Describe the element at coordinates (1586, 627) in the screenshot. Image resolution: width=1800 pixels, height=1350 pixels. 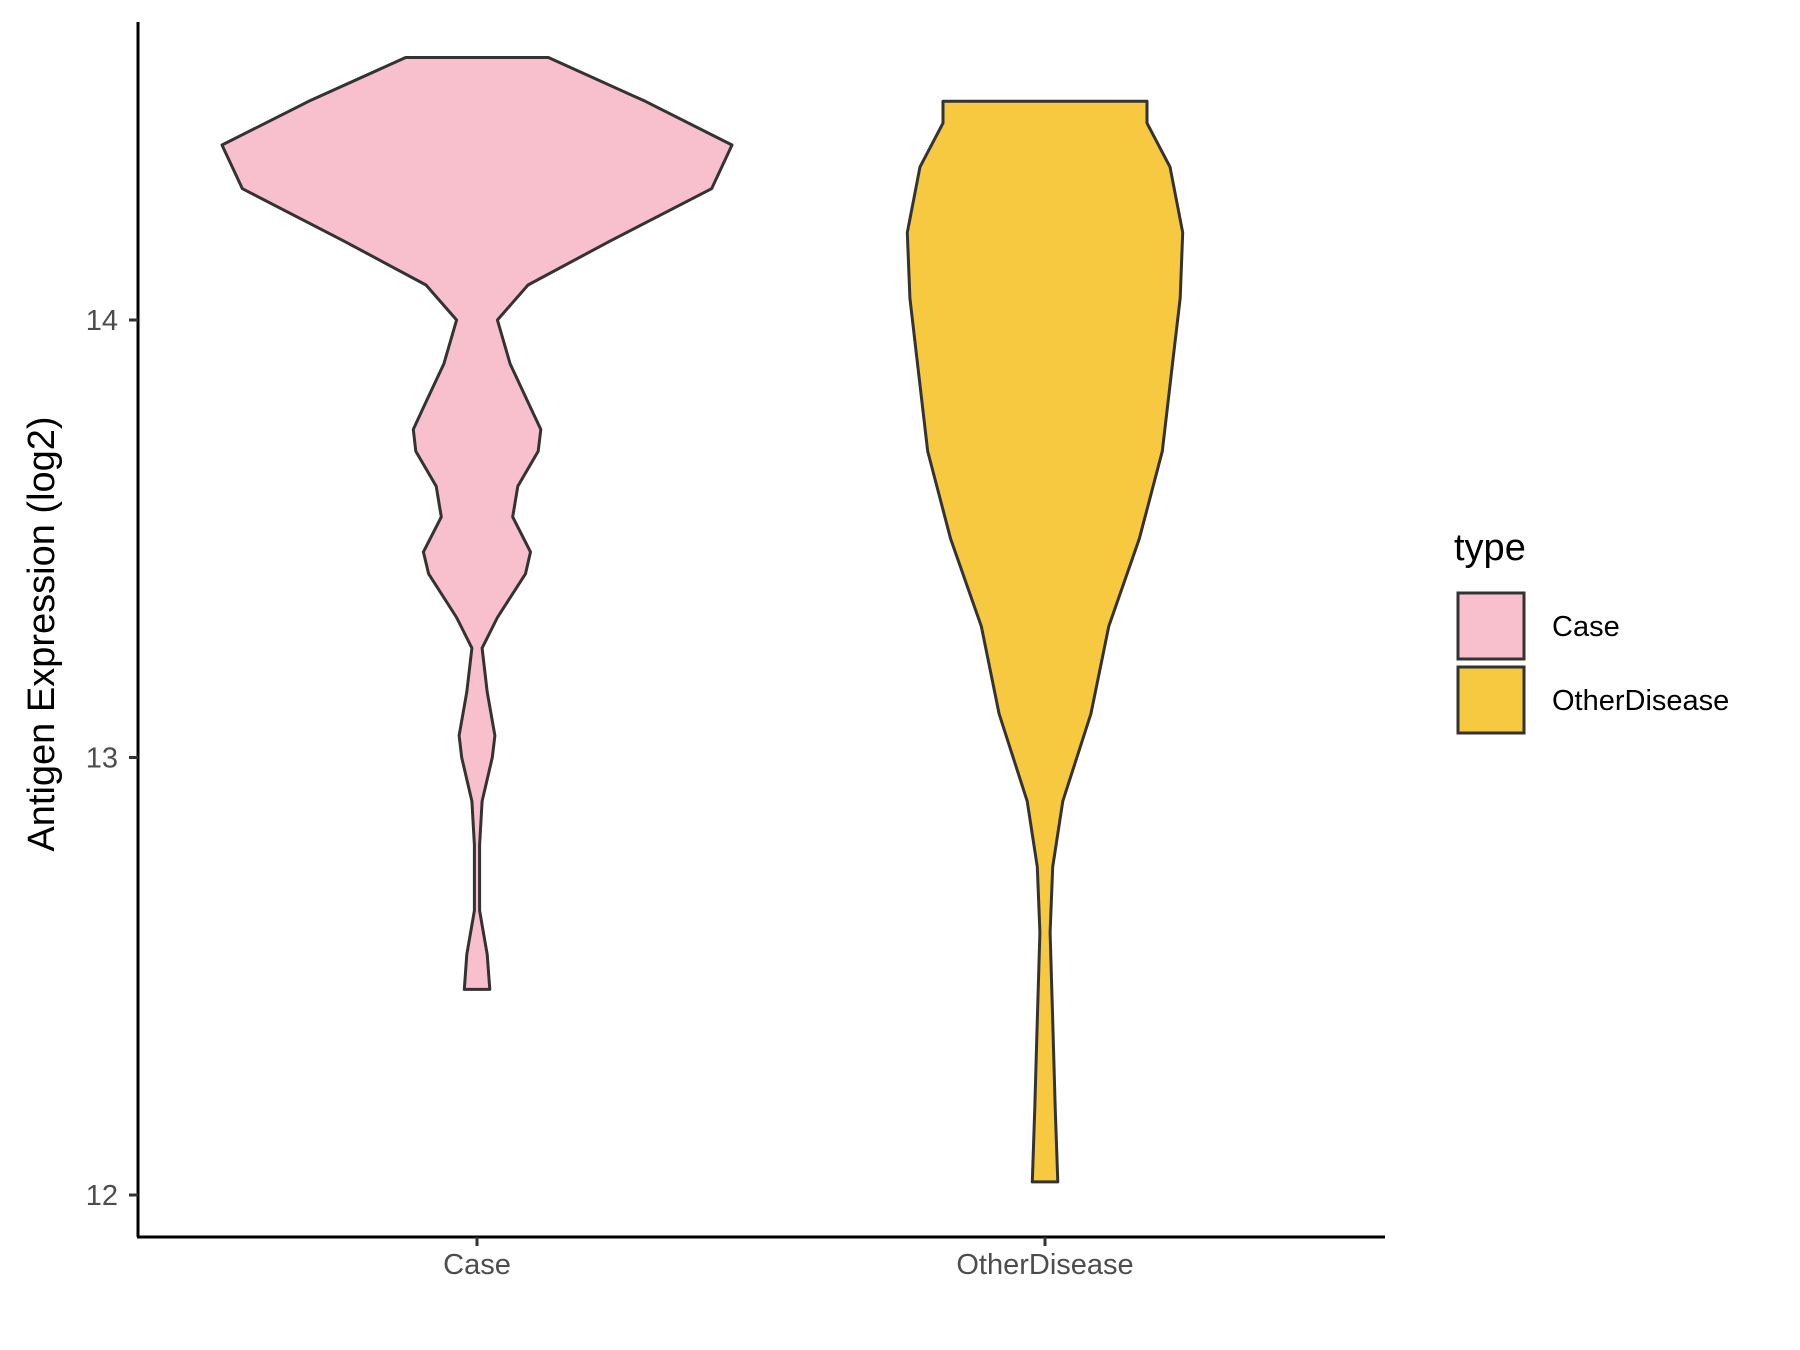
I see `legend-label-case: Case` at that location.